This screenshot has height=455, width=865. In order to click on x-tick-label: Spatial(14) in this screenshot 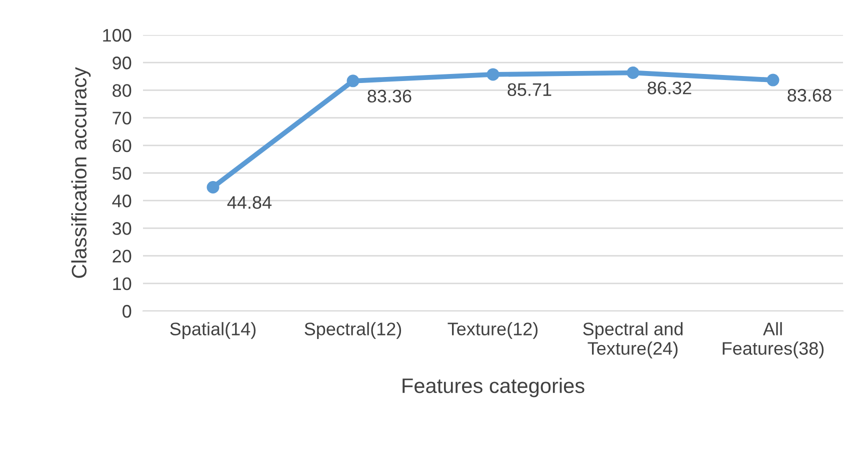, I will do `click(213, 330)`.